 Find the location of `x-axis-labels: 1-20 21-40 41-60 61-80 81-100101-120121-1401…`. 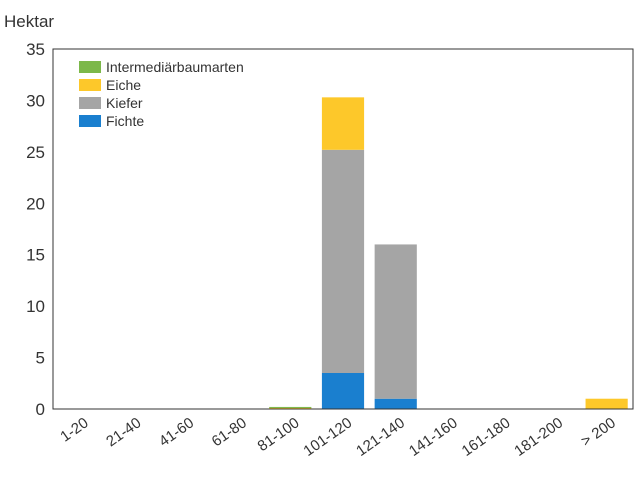

x-axis-labels: 1-20 21-40 41-60 61-80 81-100101-120121-1401… is located at coordinates (338, 437).